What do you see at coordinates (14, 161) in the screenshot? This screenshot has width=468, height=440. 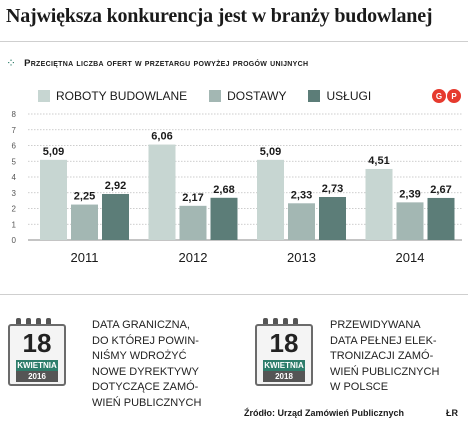 I see `y-tick-label: 5` at bounding box center [14, 161].